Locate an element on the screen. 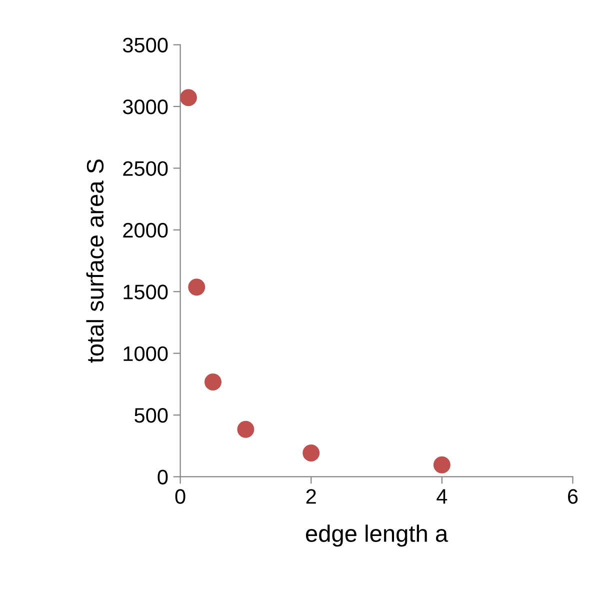  y-tick-label: 3000 is located at coordinates (145, 106).